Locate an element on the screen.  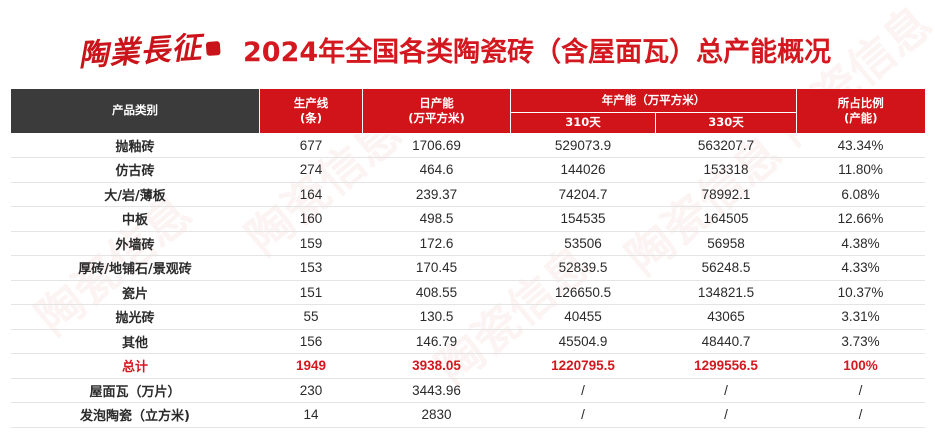
cell-daily: 3443.96 is located at coordinates (436, 390).